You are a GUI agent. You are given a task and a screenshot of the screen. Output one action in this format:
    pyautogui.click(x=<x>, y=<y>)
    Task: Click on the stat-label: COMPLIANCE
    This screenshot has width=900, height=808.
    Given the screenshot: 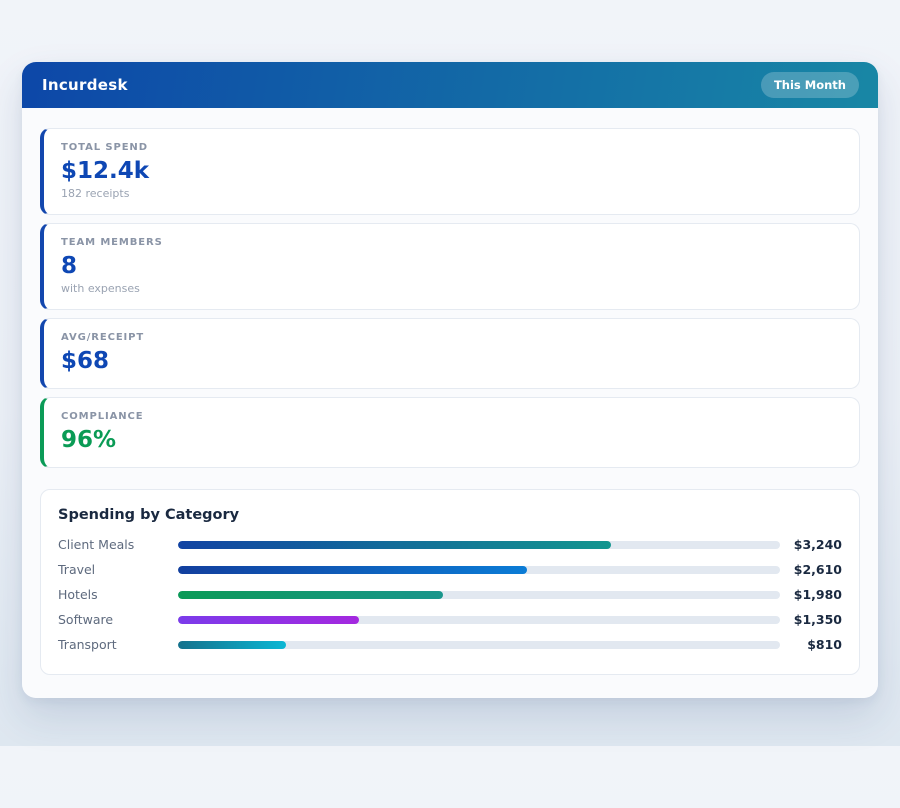 What is the action you would take?
    pyautogui.click(x=102, y=416)
    